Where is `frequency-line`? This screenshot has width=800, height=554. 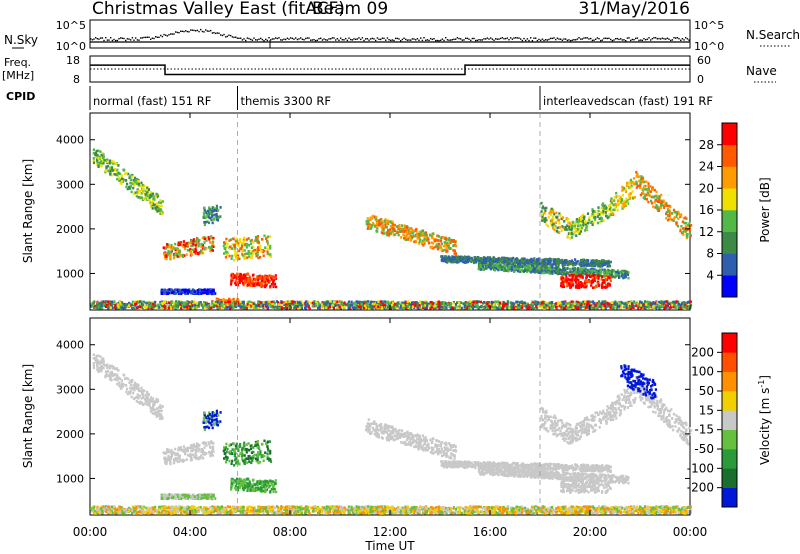 frequency-line is located at coordinates (390, 70).